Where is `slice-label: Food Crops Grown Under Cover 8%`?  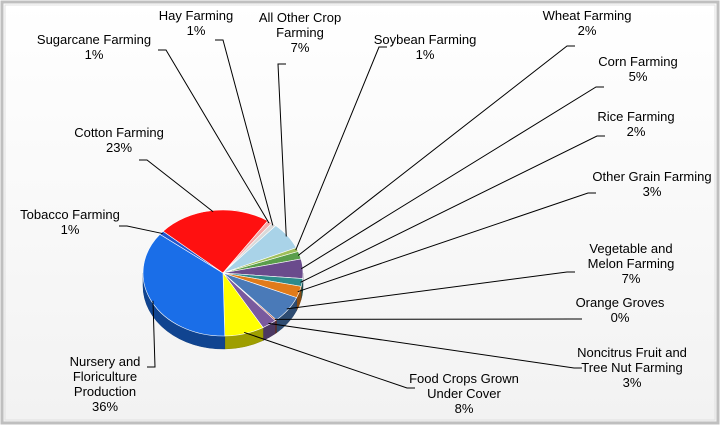
slice-label: Food Crops Grown Under Cover 8% is located at coordinates (464, 393).